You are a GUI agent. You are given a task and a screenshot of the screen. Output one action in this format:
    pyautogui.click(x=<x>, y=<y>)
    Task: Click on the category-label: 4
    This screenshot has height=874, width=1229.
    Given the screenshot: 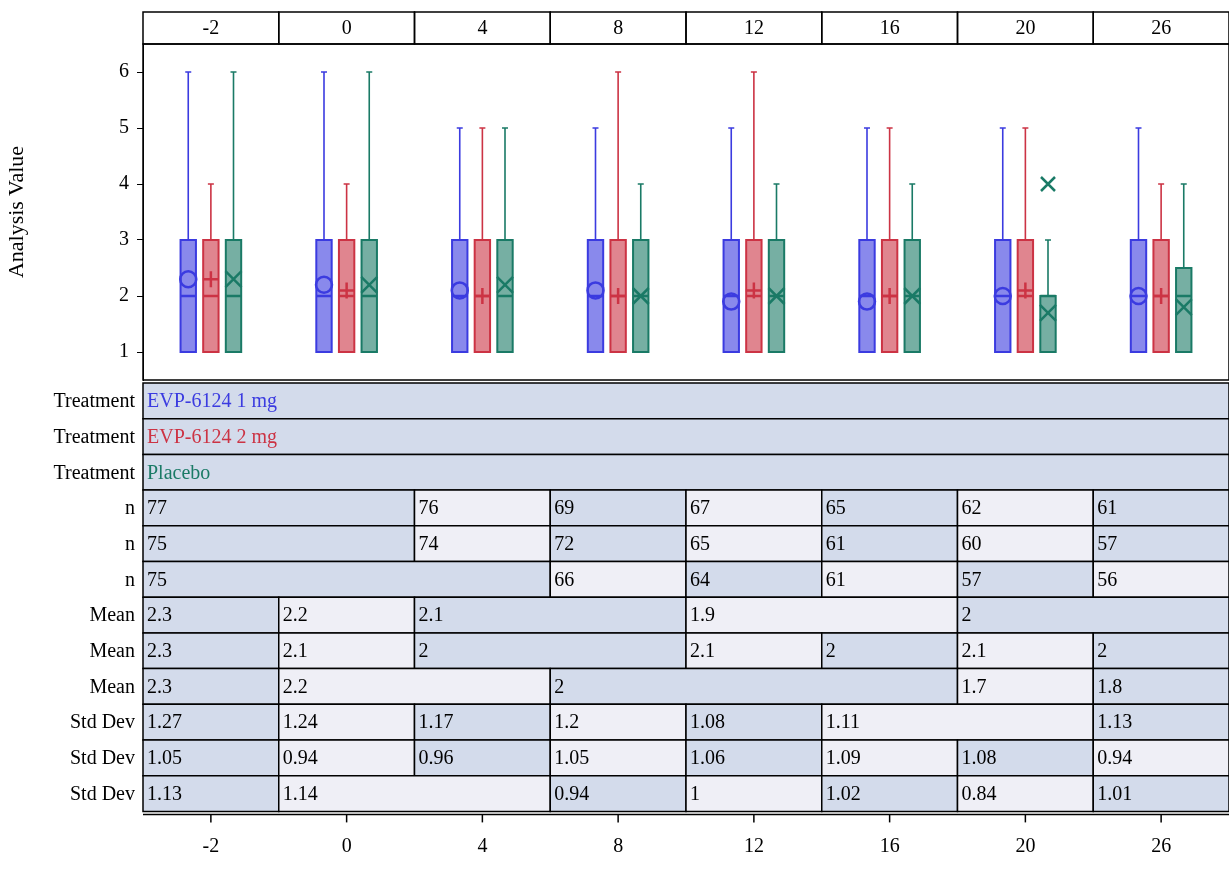 What is the action you would take?
    pyautogui.click(x=482, y=844)
    